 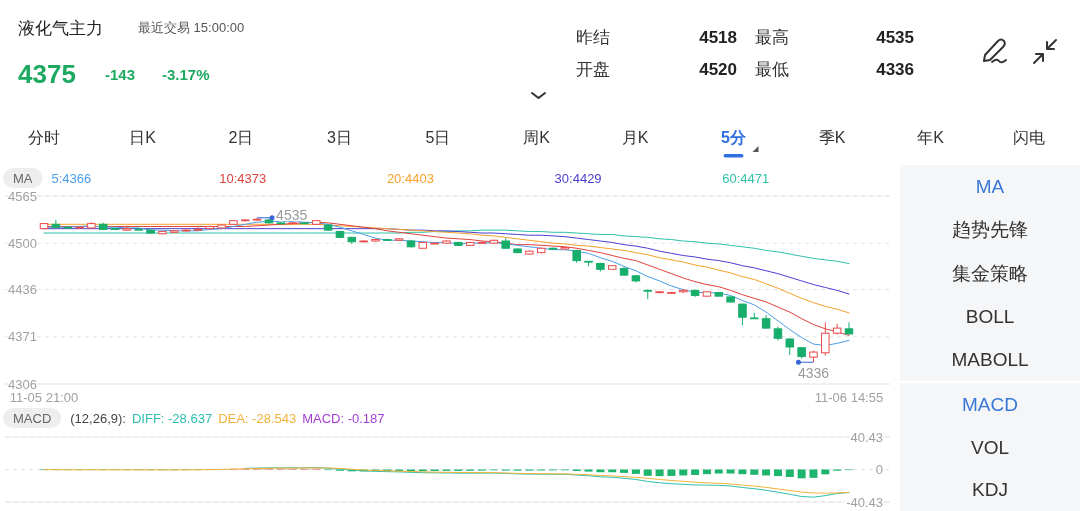 What do you see at coordinates (22, 243) in the screenshot?
I see `y-tick-label: 4500` at bounding box center [22, 243].